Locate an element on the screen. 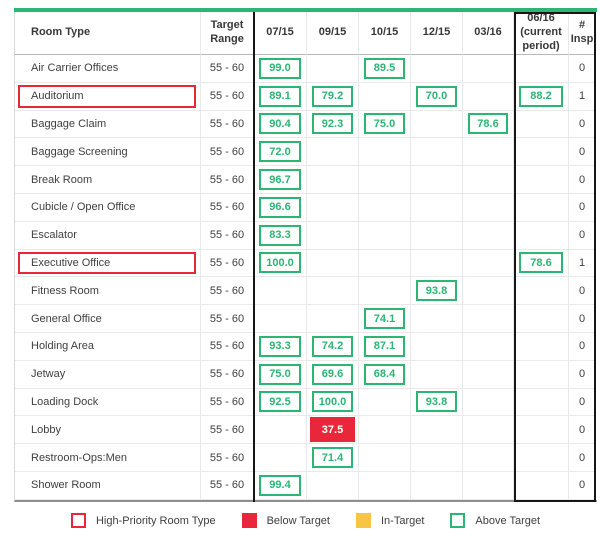 This screenshot has width=600, height=550. reading-value: 88.2 is located at coordinates (541, 96).